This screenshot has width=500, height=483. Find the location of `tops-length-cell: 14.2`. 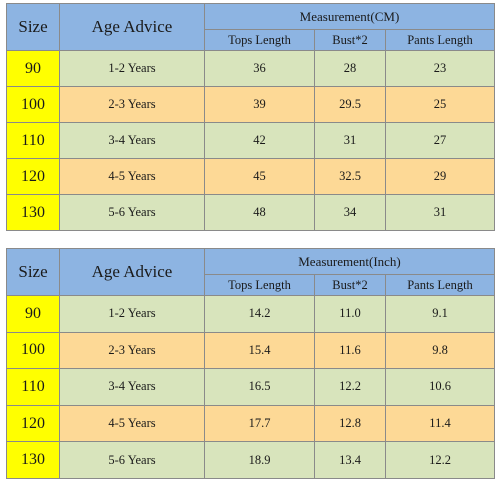

tops-length-cell: 14.2 is located at coordinates (259, 314).